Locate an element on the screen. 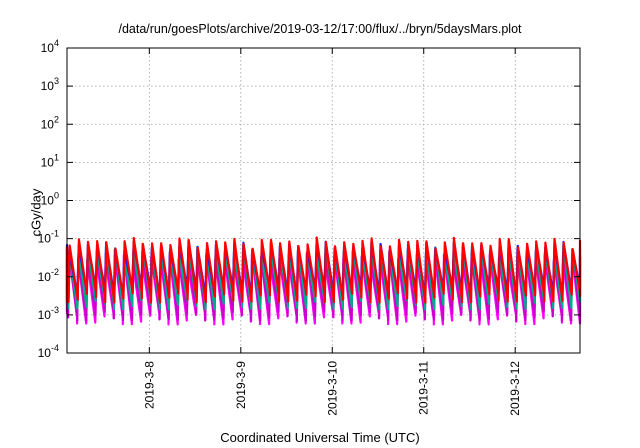 This screenshot has width=640, height=448. x-tick-label: 2019-3-9 is located at coordinates (241, 385).